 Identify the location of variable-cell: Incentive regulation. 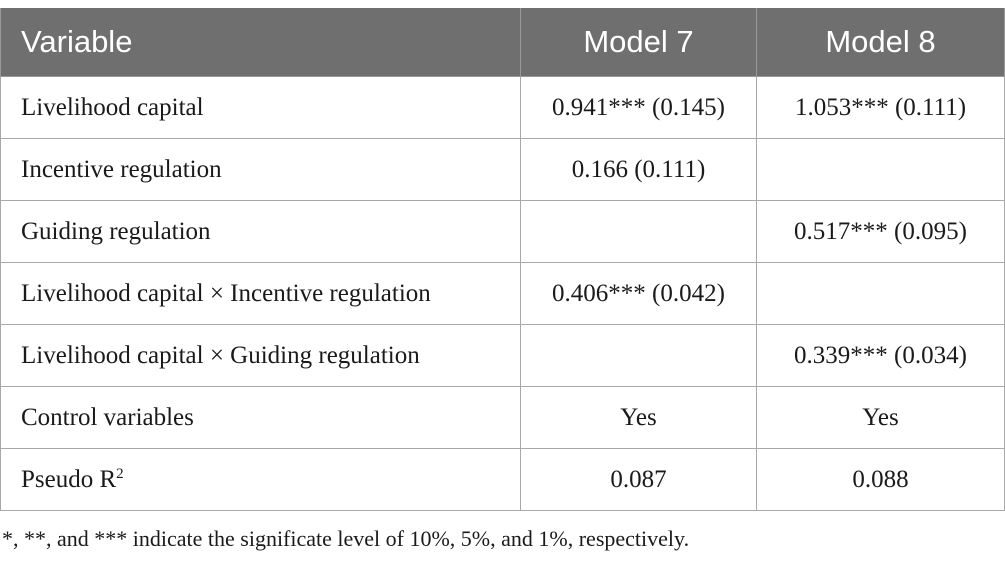
(260, 169).